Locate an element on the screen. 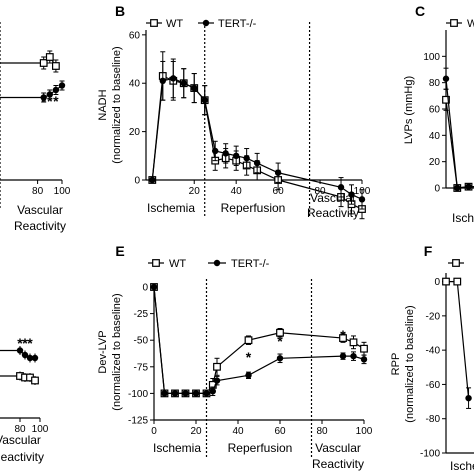  x-tick-label: 80 is located at coordinates (20, 429).